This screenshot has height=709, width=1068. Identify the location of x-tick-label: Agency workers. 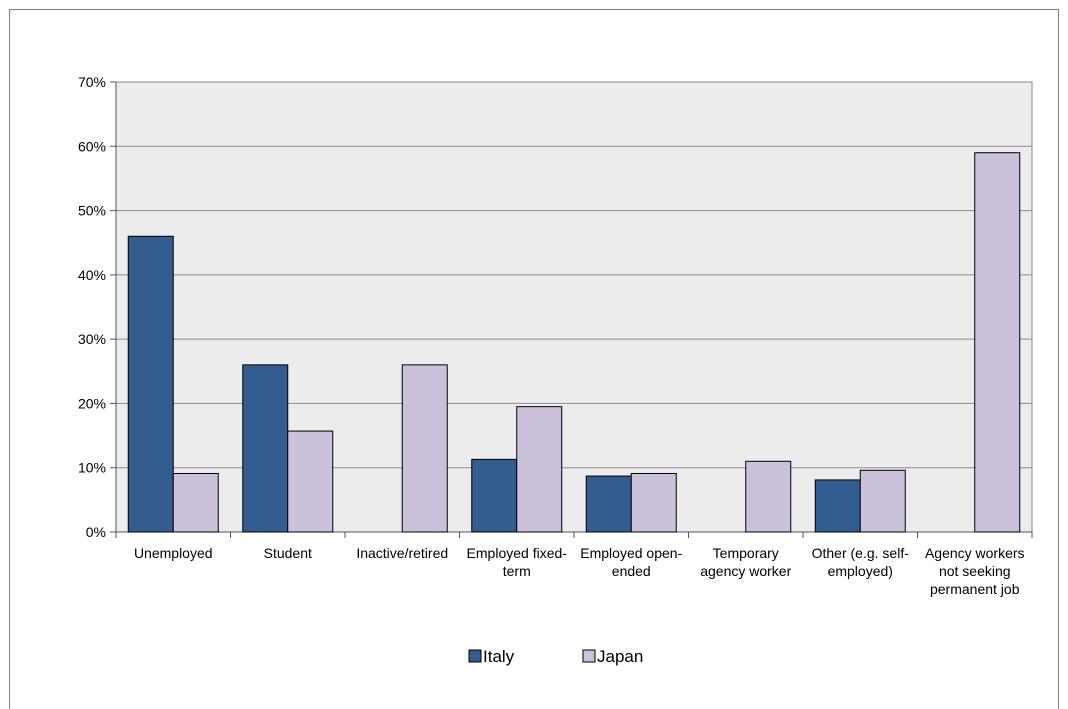
(975, 553).